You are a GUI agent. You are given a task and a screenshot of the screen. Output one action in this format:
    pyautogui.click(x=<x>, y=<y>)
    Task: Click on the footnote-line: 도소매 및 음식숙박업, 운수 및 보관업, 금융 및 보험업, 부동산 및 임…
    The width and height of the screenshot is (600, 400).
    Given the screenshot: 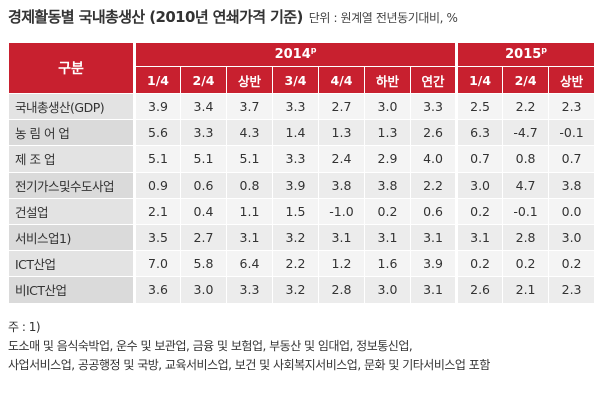 What is the action you would take?
    pyautogui.click(x=210, y=346)
    